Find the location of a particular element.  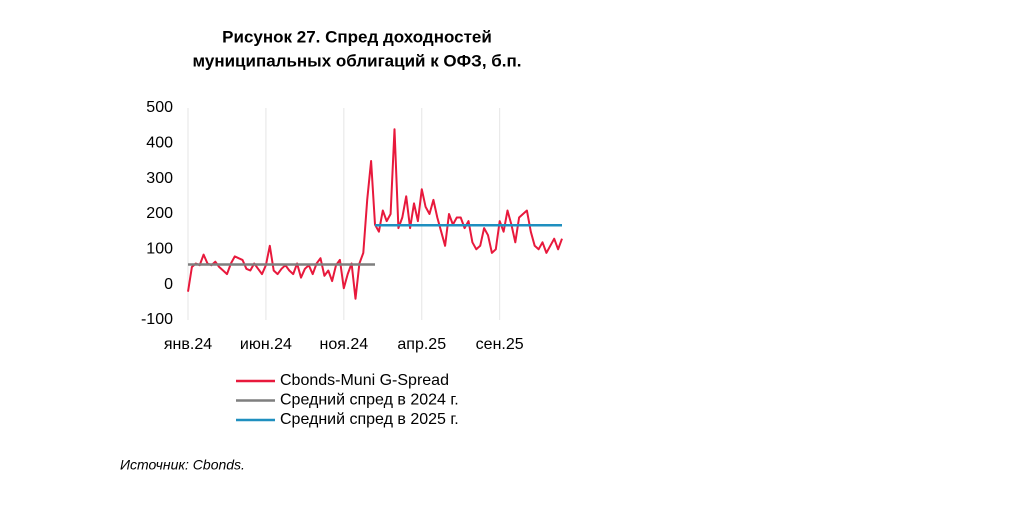

legend-label: Cbonds-Muni G-Spread is located at coordinates (364, 380).